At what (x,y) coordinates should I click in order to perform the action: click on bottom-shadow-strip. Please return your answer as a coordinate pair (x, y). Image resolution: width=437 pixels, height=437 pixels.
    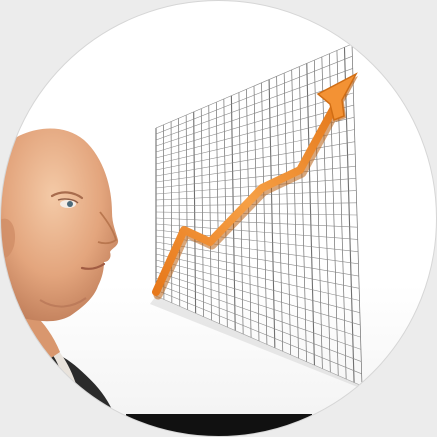
    Looking at the image, I should click on (219, 425).